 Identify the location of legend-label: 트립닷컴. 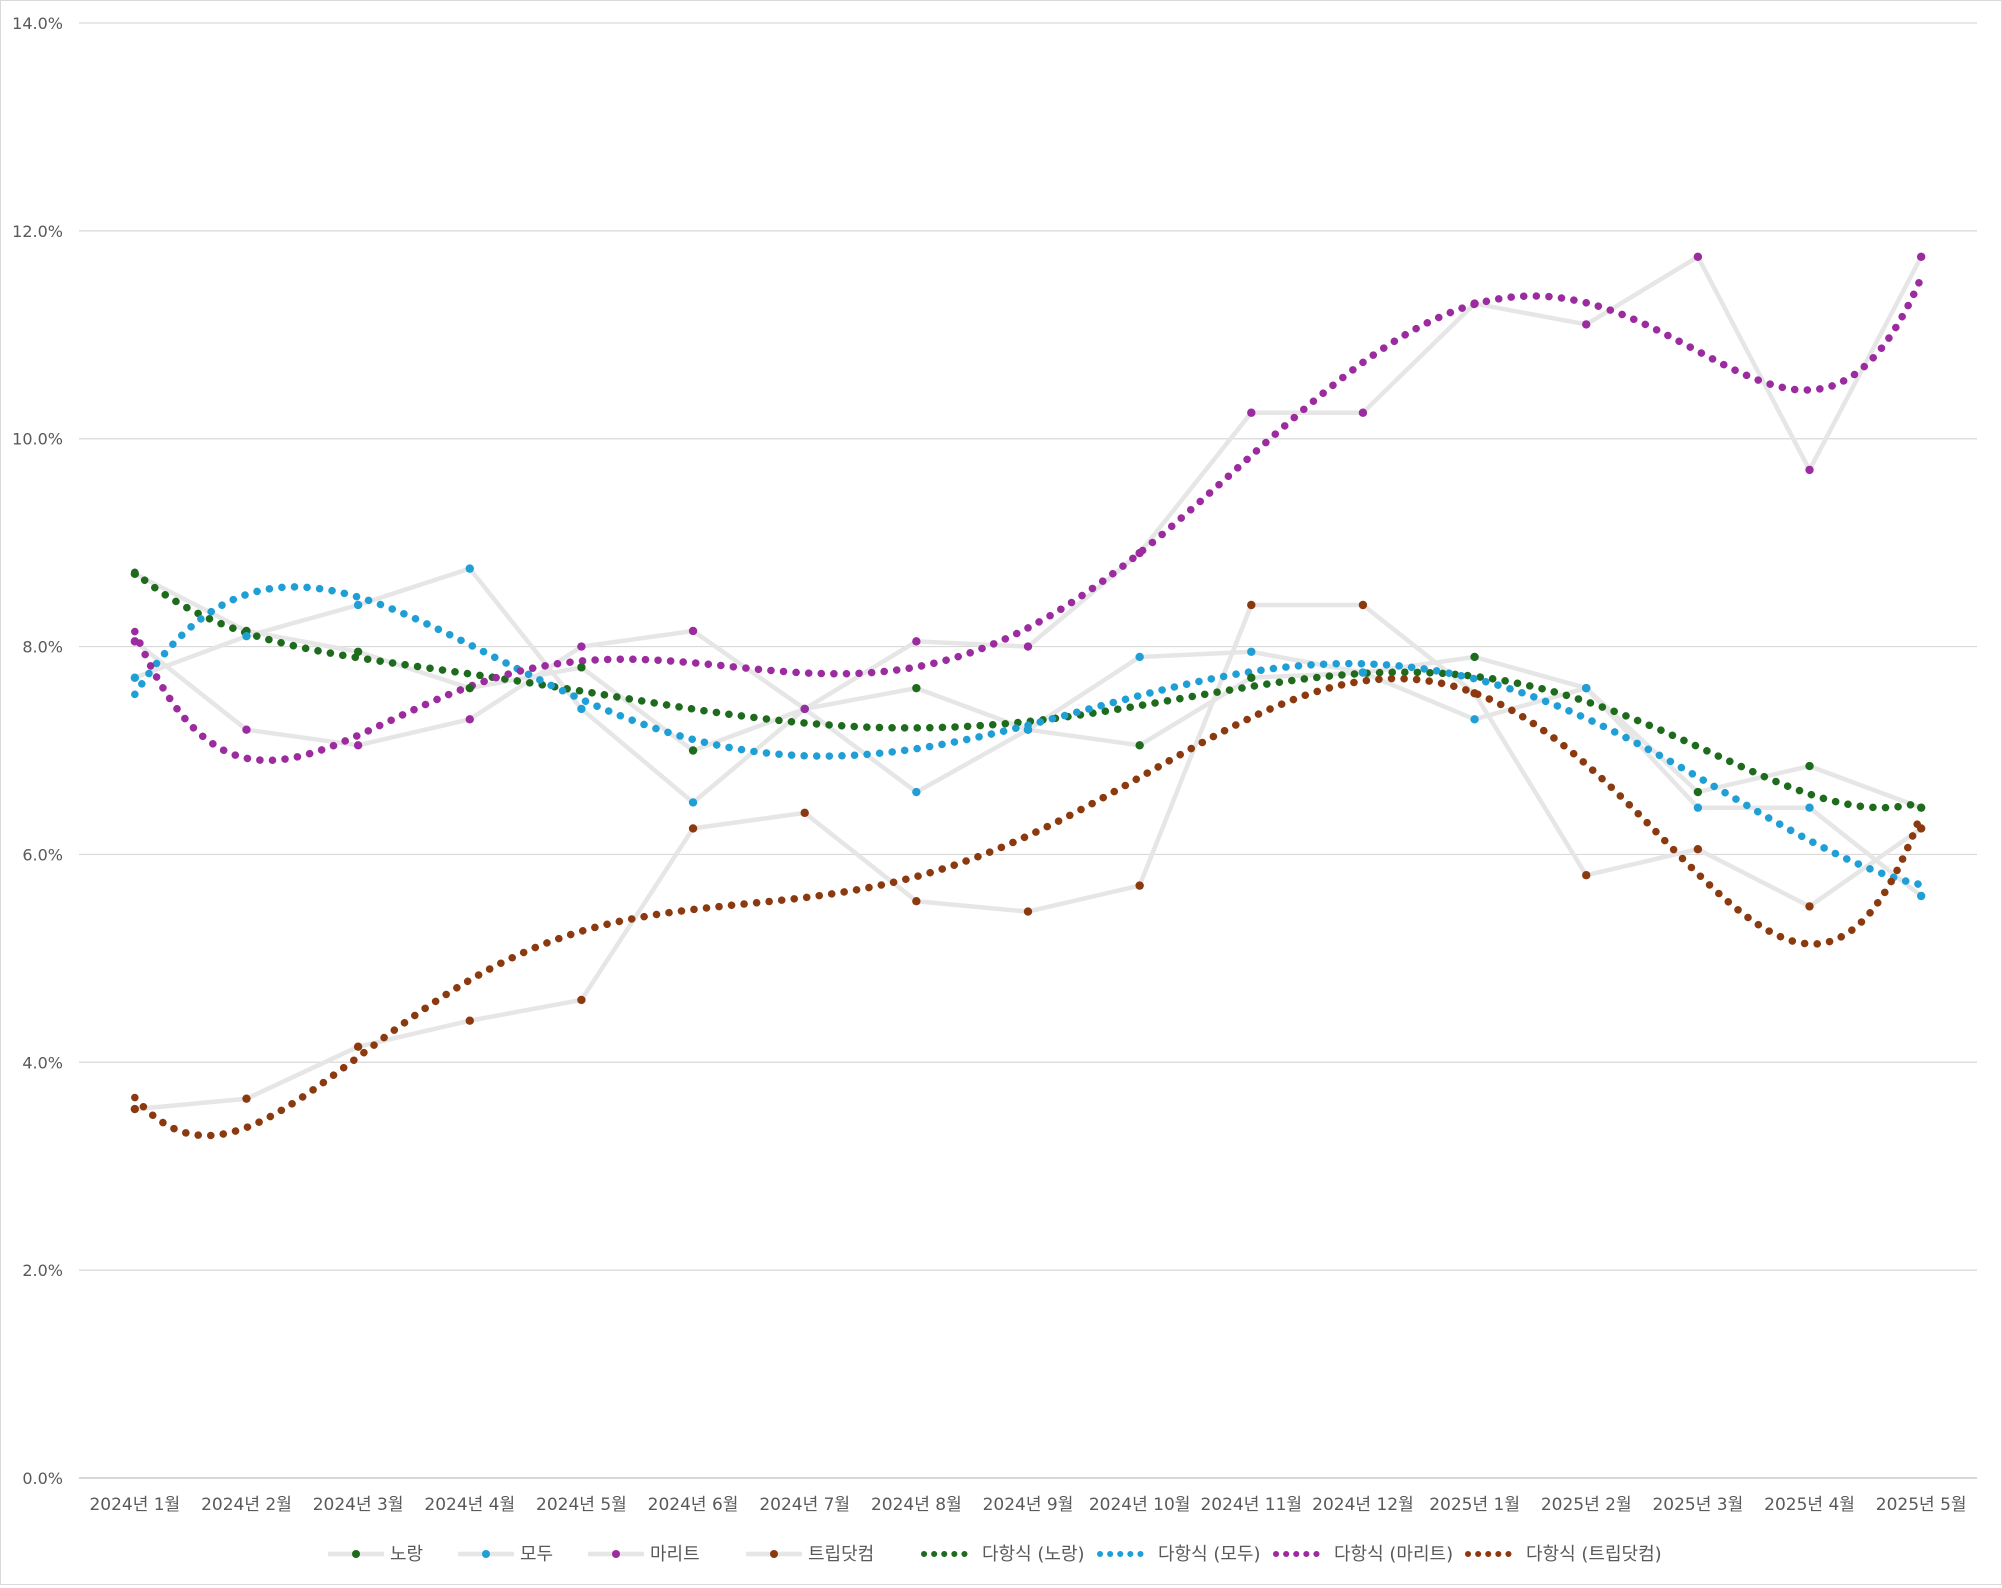
(841, 1554).